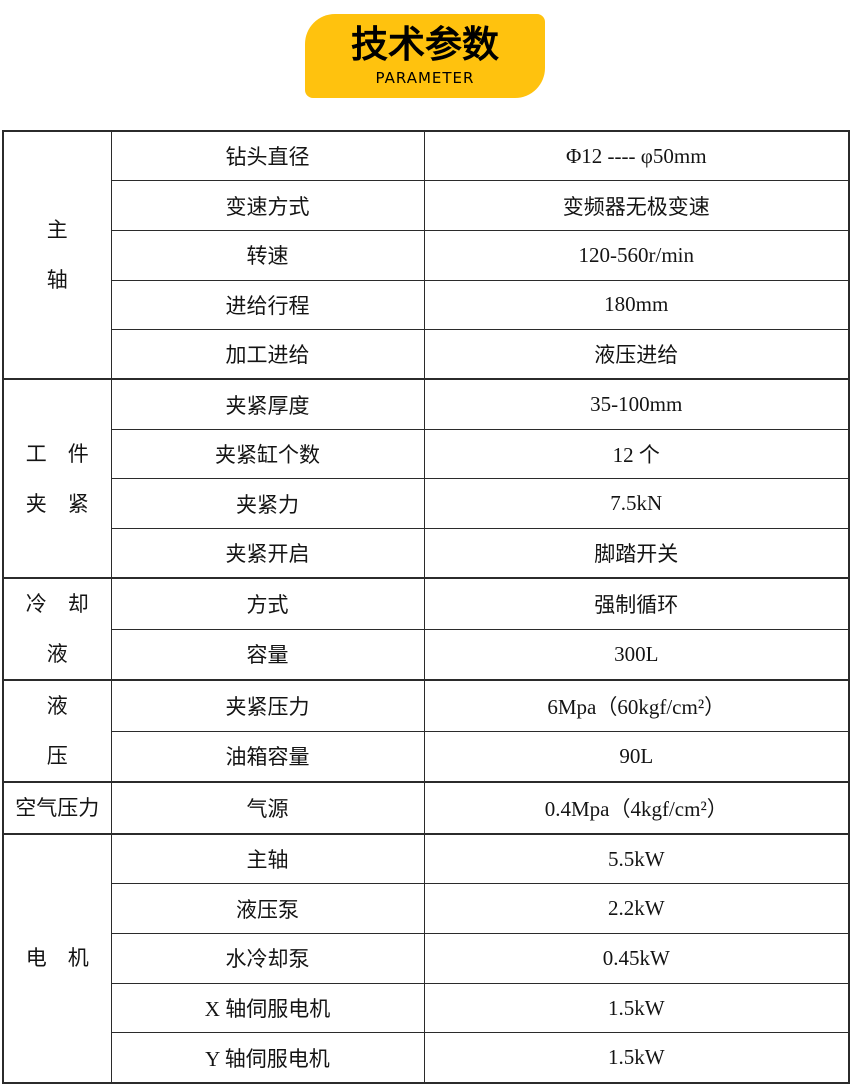 This screenshot has width=850, height=1091. Describe the element at coordinates (267, 305) in the screenshot. I see `param-name-cell: 进给行程` at that location.